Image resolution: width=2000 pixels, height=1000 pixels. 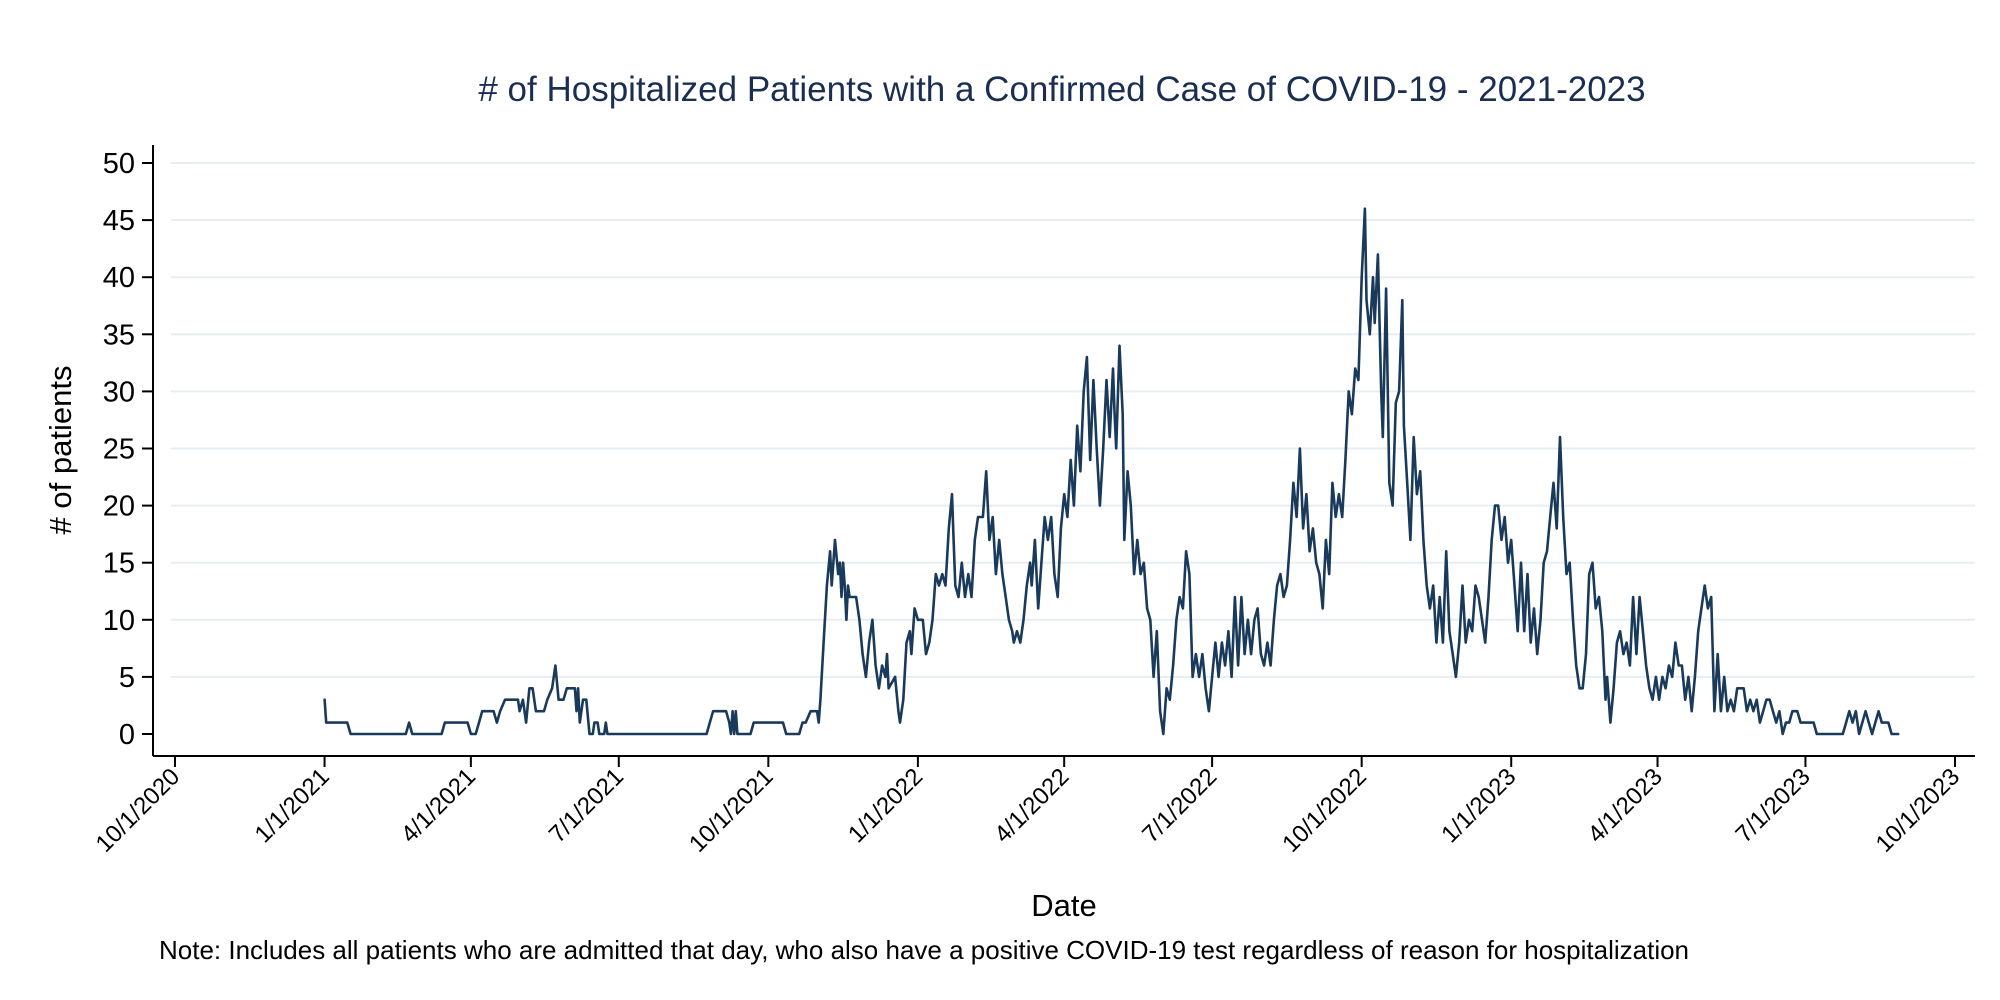 What do you see at coordinates (1063, 905) in the screenshot?
I see `x-axis-title: Date` at bounding box center [1063, 905].